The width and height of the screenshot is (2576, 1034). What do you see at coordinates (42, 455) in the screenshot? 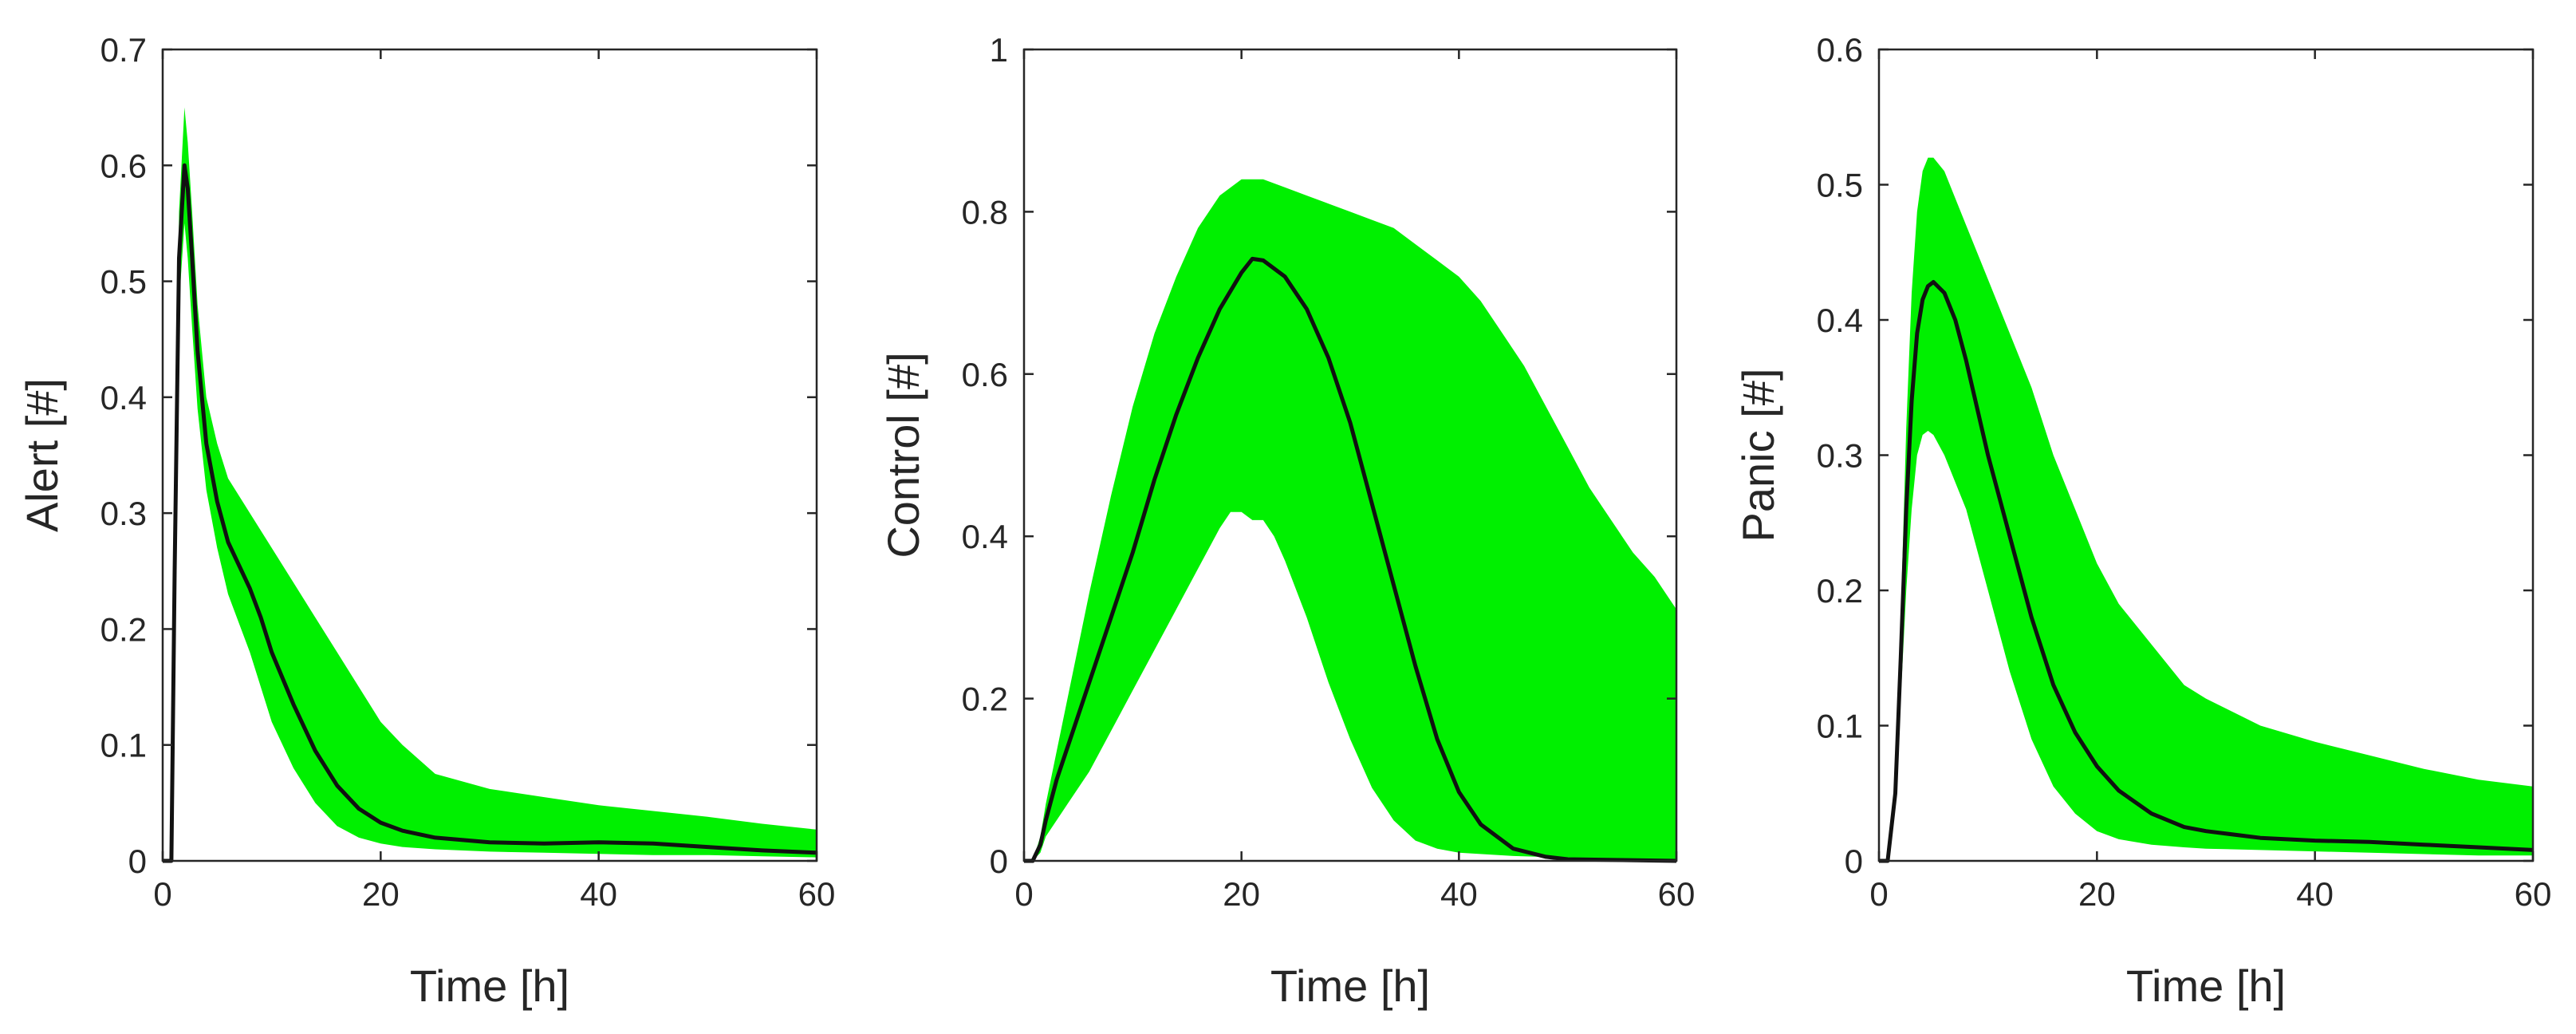
I see `y-axis-label: Alert [#]` at bounding box center [42, 455].